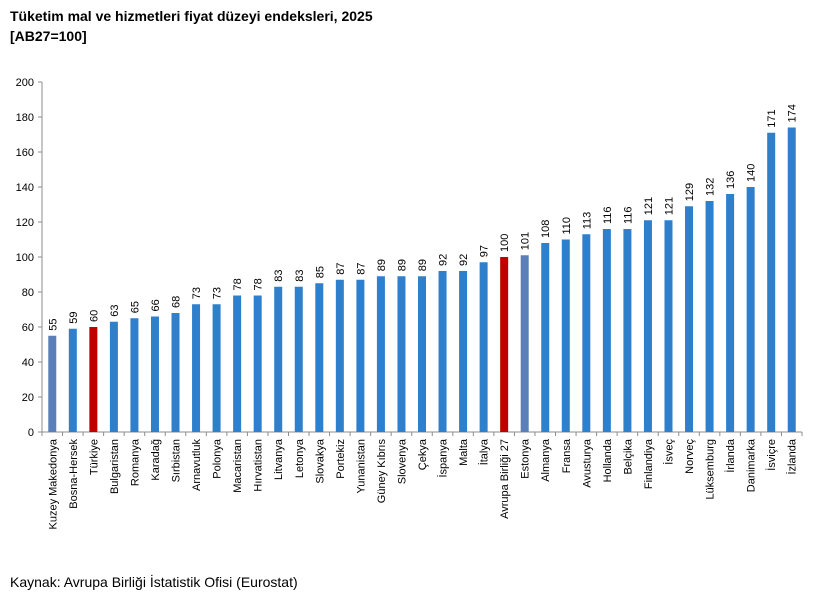  I want to click on x-tick-label: Bulgaristan, so click(115, 466).